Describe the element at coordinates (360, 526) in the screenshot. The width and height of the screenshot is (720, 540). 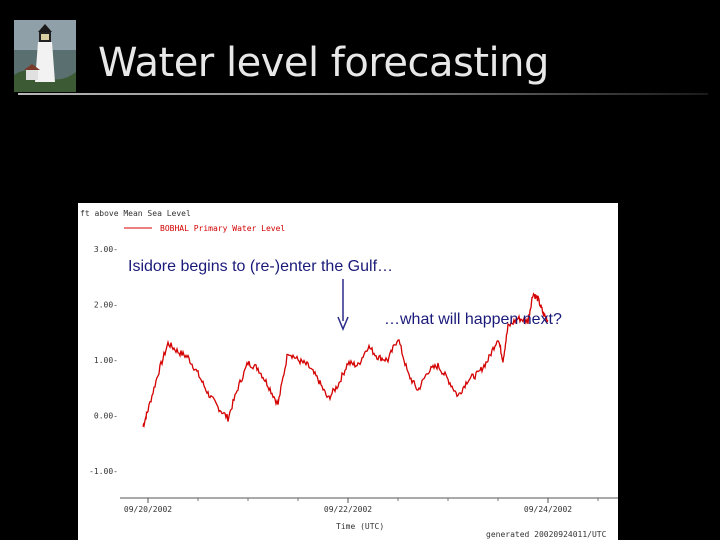
I see `x-axis-label: Time (UTC)` at that location.